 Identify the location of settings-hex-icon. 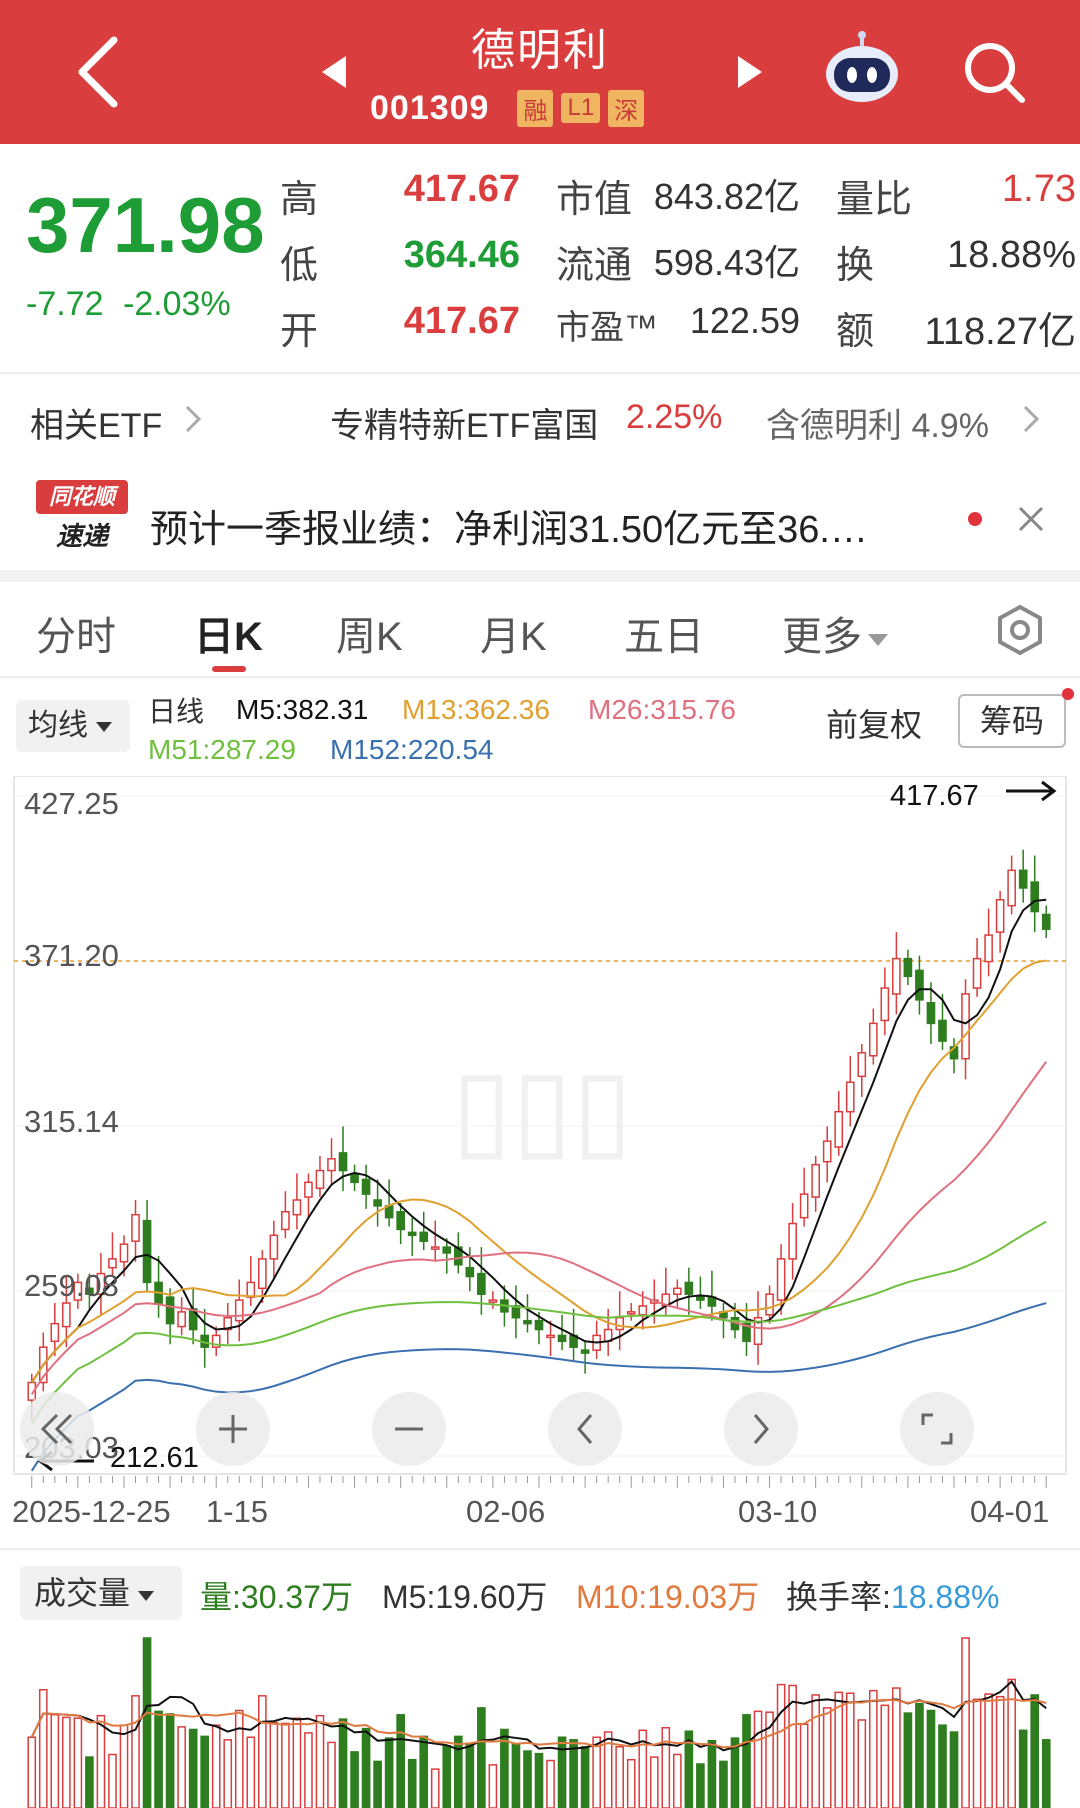
(1020, 630).